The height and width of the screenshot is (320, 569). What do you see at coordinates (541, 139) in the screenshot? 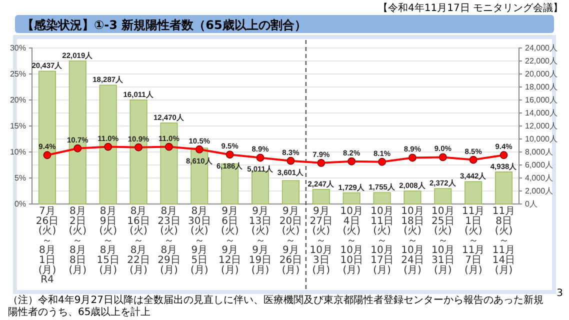
I see `y2-tick-label: 10,000人` at bounding box center [541, 139].